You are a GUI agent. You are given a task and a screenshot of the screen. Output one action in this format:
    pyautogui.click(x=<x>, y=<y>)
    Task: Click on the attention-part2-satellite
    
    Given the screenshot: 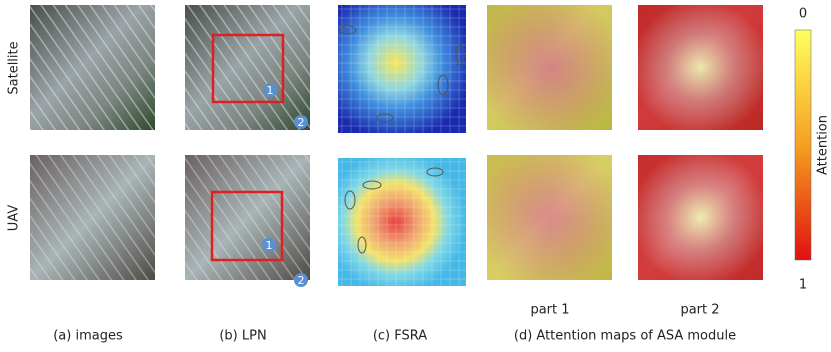 What is the action you would take?
    pyautogui.click(x=700, y=67)
    